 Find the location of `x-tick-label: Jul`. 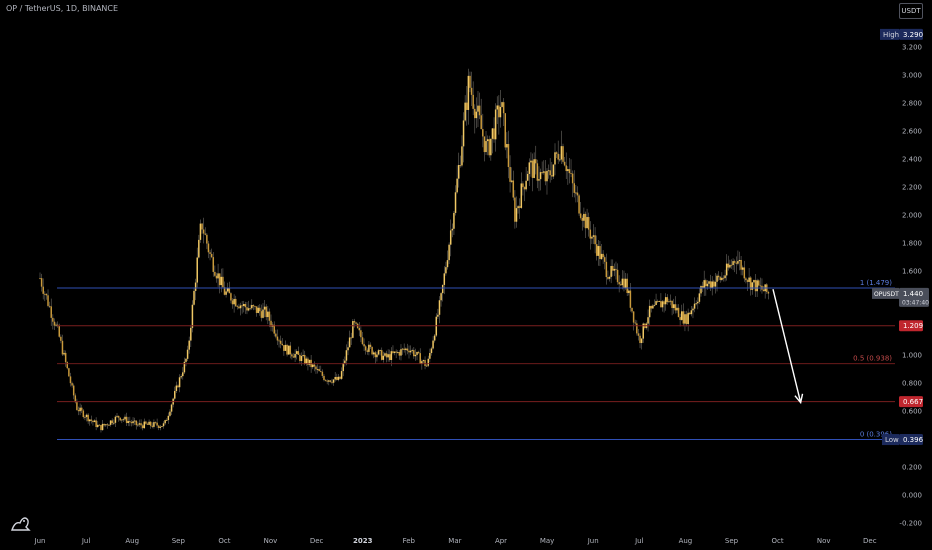

x-tick-label: Jul is located at coordinates (639, 541).